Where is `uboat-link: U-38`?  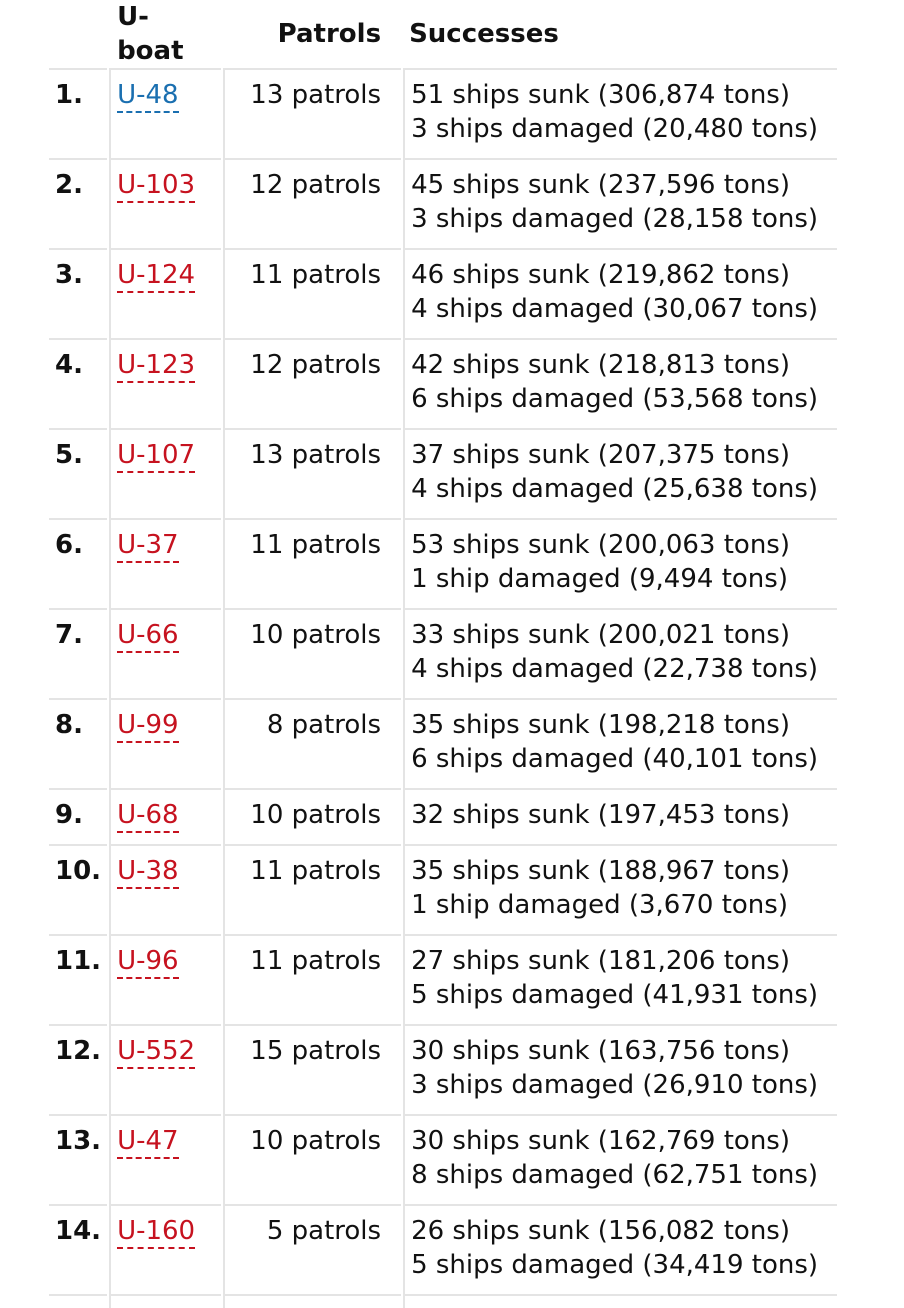 uboat-link: U-38 is located at coordinates (148, 872).